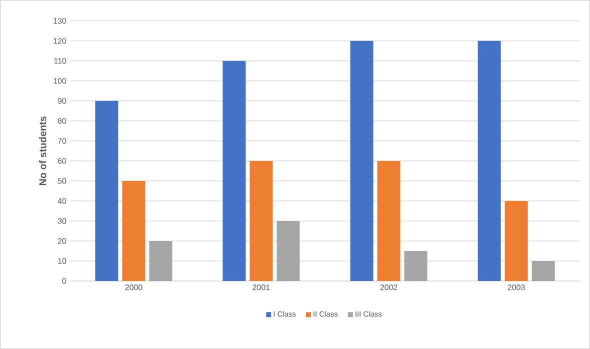 This screenshot has width=590, height=349. I want to click on y-axis-title: No of students, so click(42, 151).